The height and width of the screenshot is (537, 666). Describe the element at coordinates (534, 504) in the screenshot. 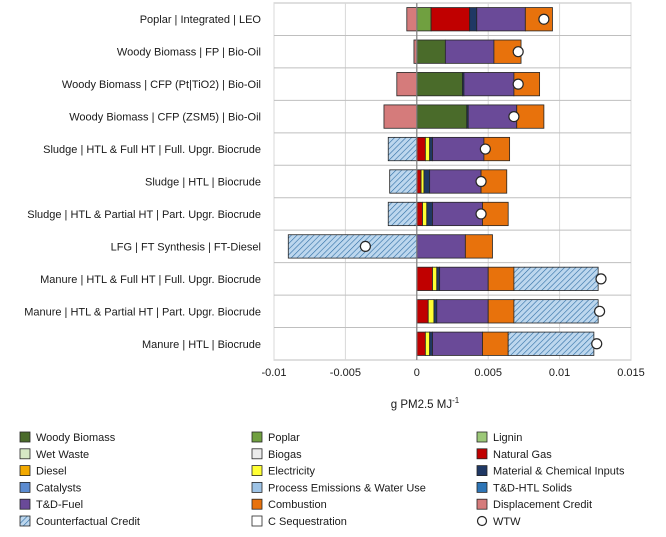

I see `legend-item-displacement-credit: Displacement Credit` at that location.